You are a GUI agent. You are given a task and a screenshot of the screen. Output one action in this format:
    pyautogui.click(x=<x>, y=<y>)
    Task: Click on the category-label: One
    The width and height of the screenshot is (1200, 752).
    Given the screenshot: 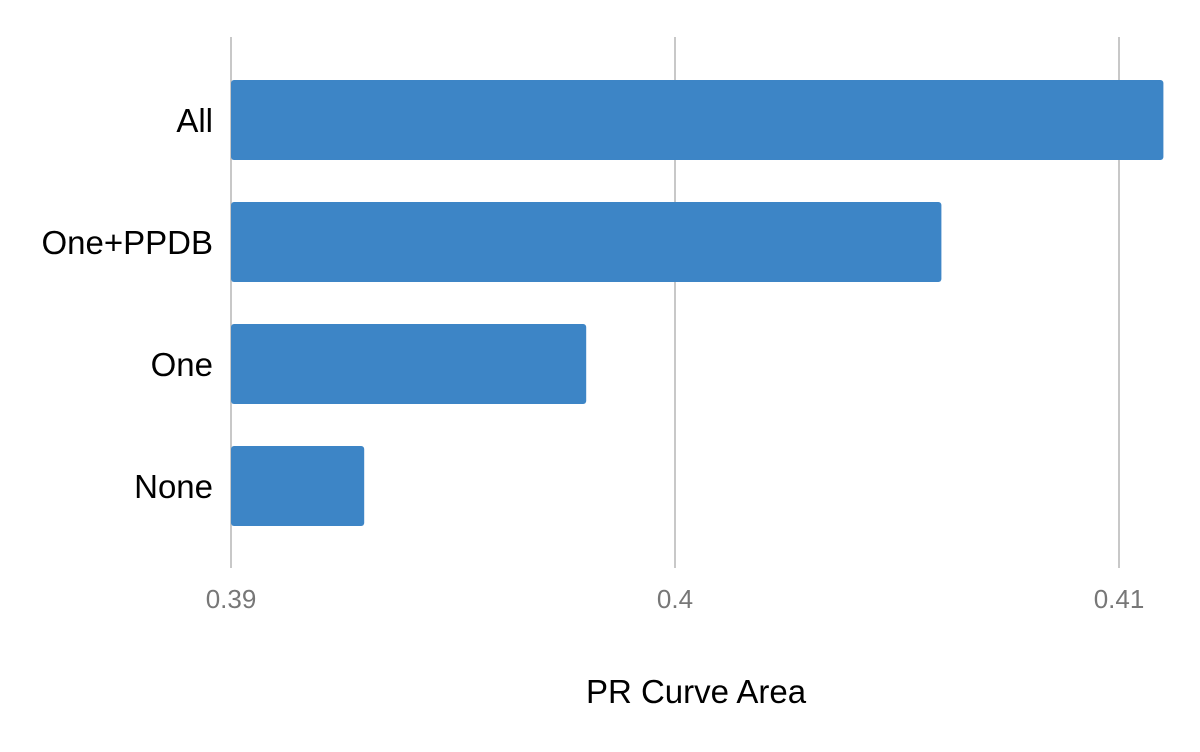 What is the action you would take?
    pyautogui.click(x=182, y=364)
    